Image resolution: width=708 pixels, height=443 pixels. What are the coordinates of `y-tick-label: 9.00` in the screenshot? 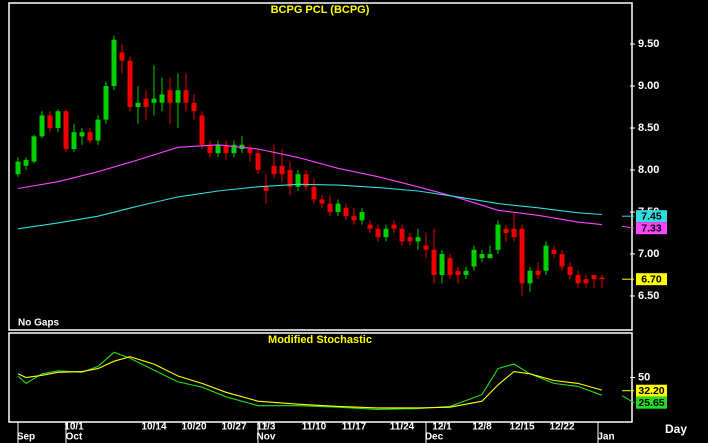 It's located at (648, 86).